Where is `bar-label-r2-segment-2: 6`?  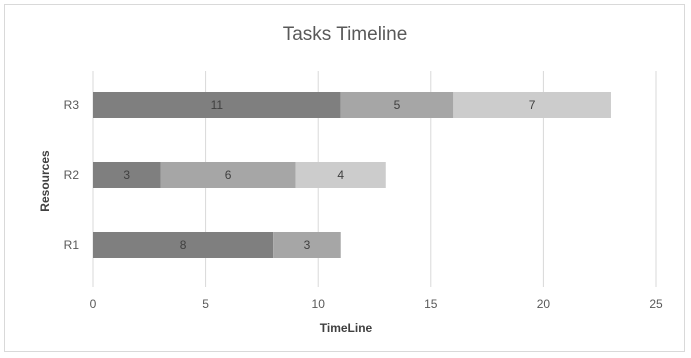 bar-label-r2-segment-2: 6 is located at coordinates (228, 175).